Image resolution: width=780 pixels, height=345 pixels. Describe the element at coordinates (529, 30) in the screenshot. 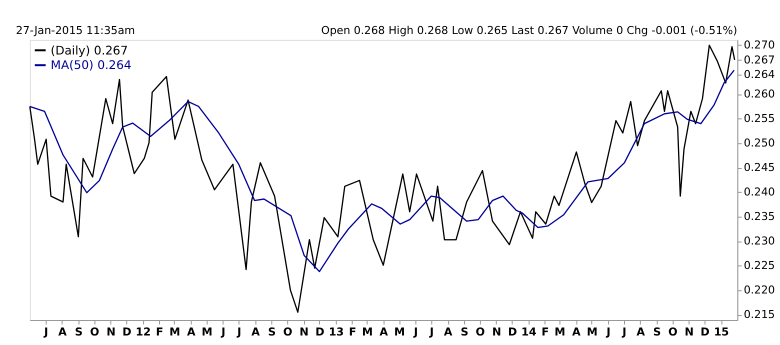

I see `text: Open 0.268 High 0.268 Low 0.265 Last 0.267 Volume 0 Chg -0.001 (-0.51%)` at that location.